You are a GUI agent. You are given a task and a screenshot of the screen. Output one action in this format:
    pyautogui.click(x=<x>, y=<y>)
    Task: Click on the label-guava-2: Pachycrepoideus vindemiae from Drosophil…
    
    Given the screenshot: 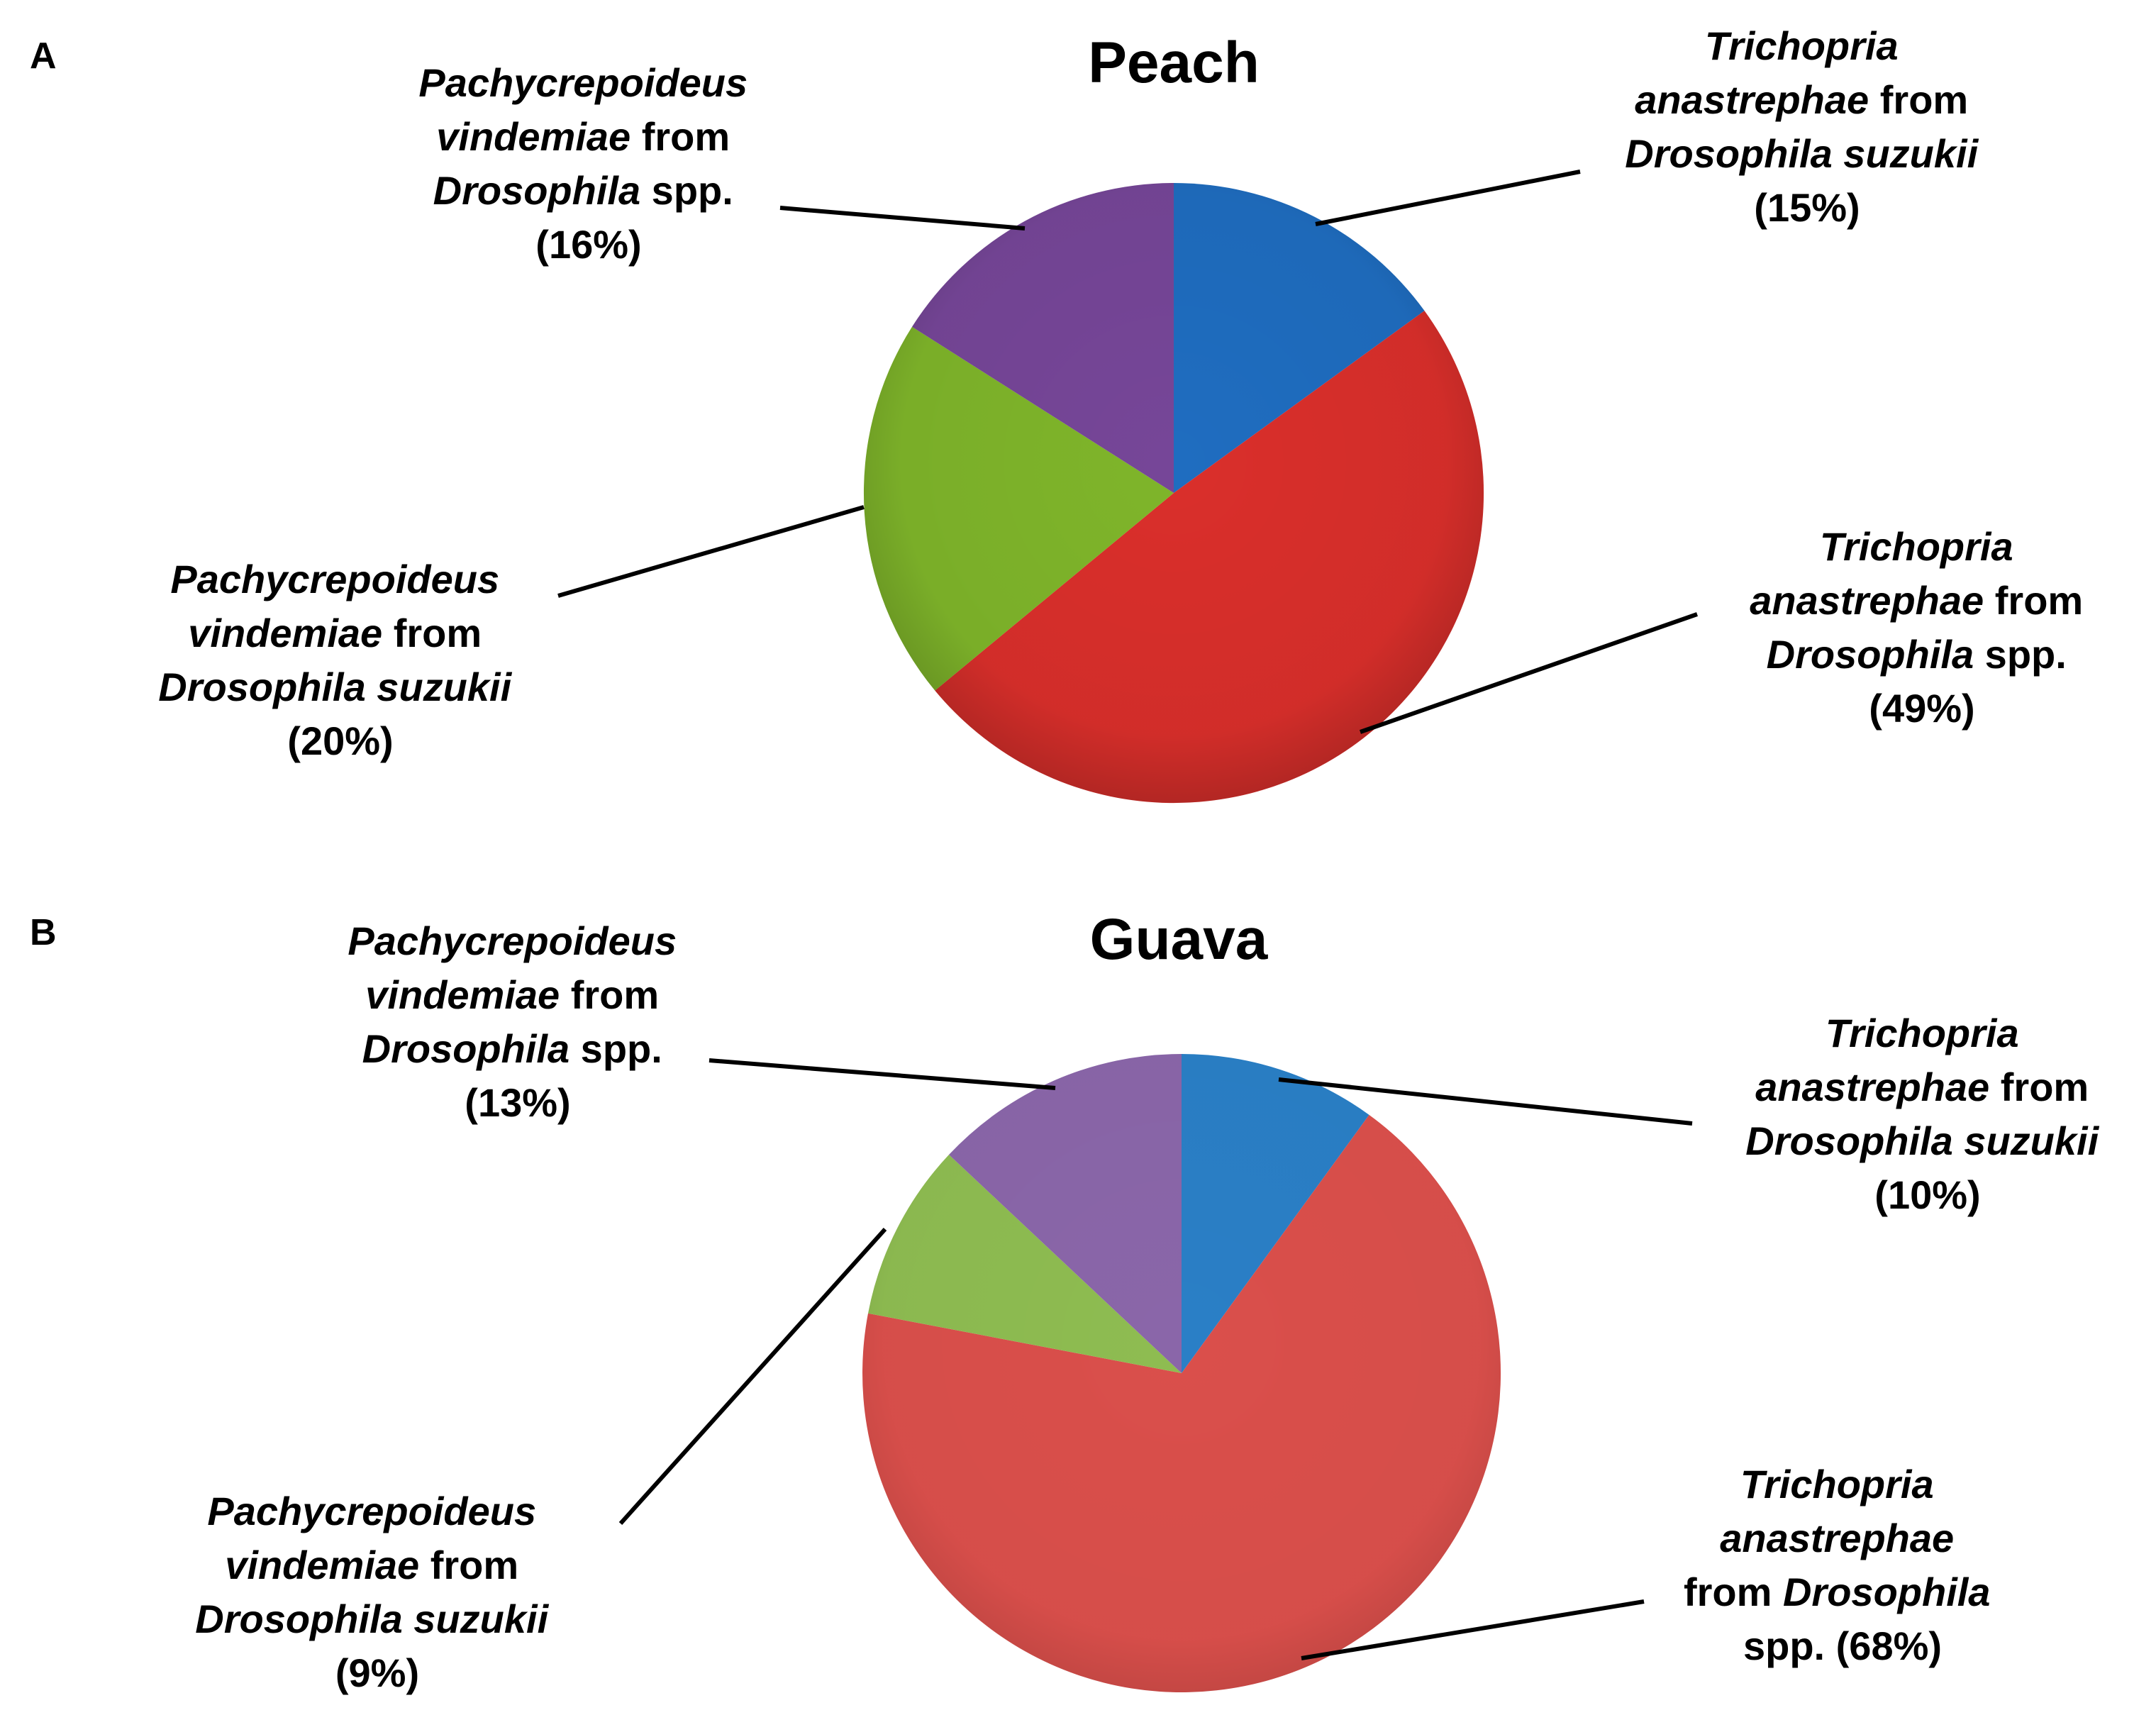 What is the action you would take?
    pyautogui.click(x=541, y=1461)
    